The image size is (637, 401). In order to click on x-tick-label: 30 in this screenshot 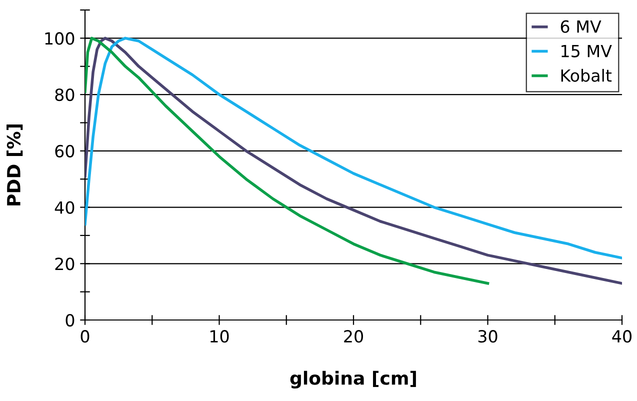, I will do `click(488, 336)`.